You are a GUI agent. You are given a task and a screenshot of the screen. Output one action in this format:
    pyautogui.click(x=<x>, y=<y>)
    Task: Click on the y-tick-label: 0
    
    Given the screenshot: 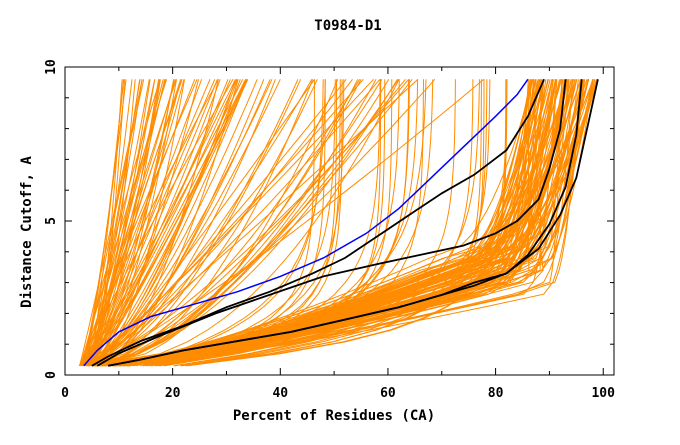 What is the action you would take?
    pyautogui.click(x=51, y=375)
    